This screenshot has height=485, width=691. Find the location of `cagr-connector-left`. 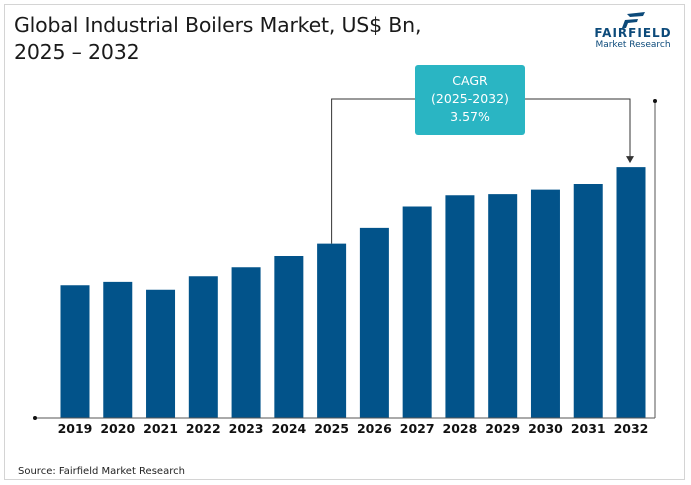

cagr-connector-left is located at coordinates (373, 171).